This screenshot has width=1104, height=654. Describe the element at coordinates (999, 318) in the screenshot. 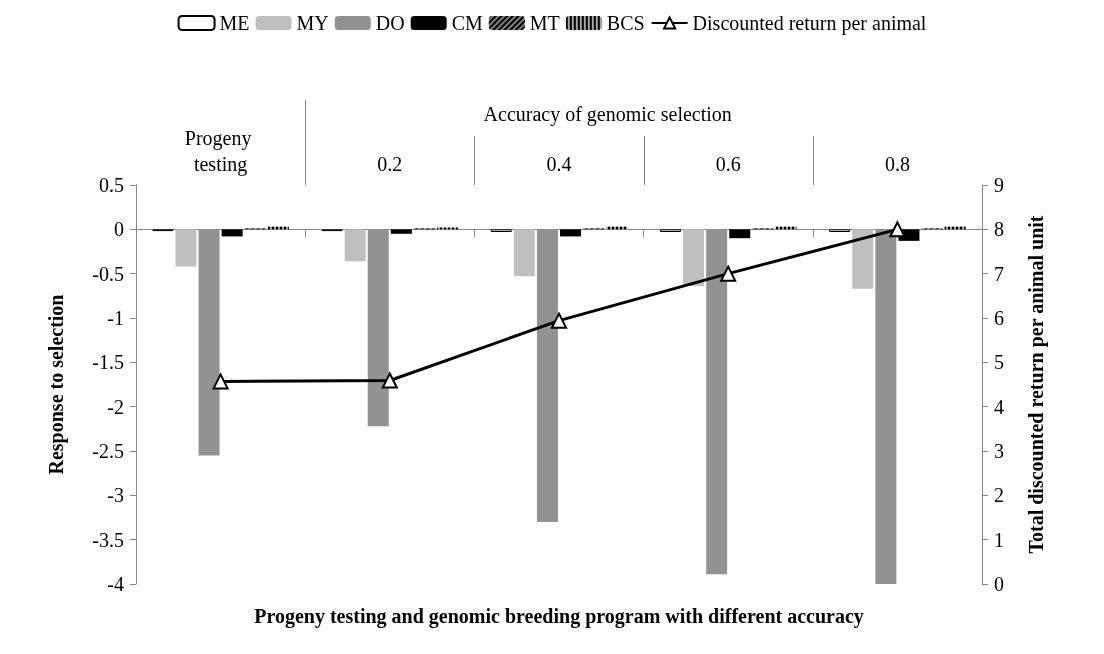

I see `y2-tick-label: 6` at that location.